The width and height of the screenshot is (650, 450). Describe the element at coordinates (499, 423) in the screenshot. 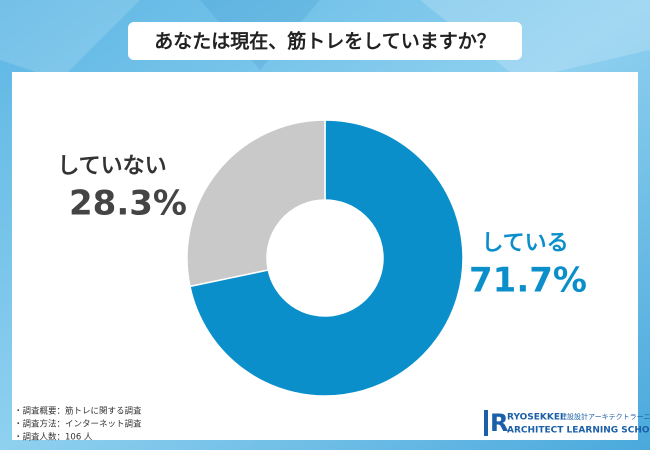

I see `logo-mark: R` at that location.